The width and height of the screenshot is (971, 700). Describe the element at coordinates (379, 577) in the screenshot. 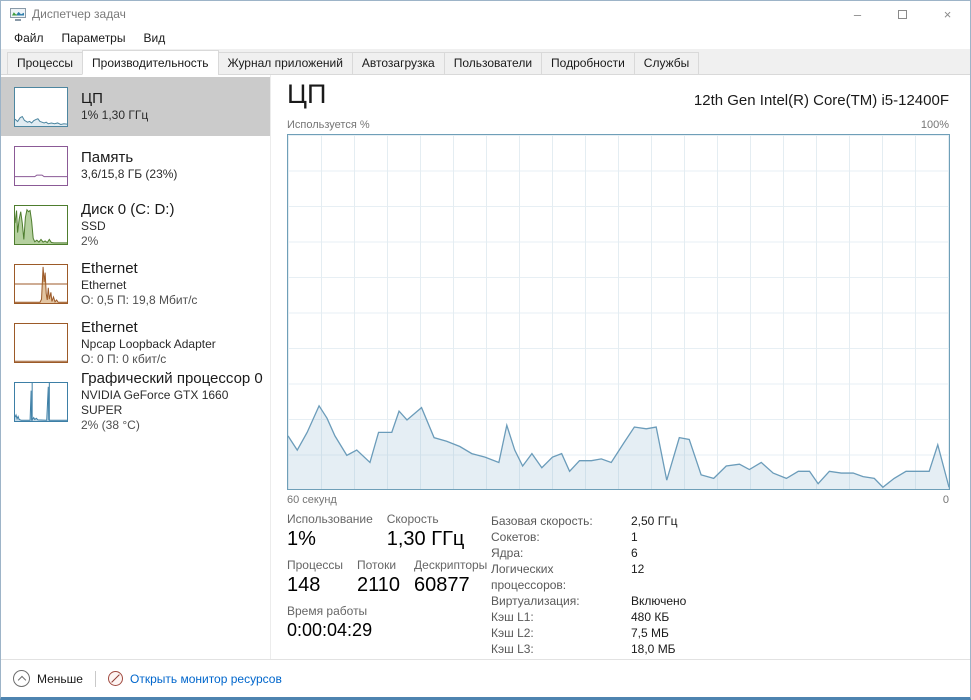

I see `stat-threads: Потоки 2110` at that location.